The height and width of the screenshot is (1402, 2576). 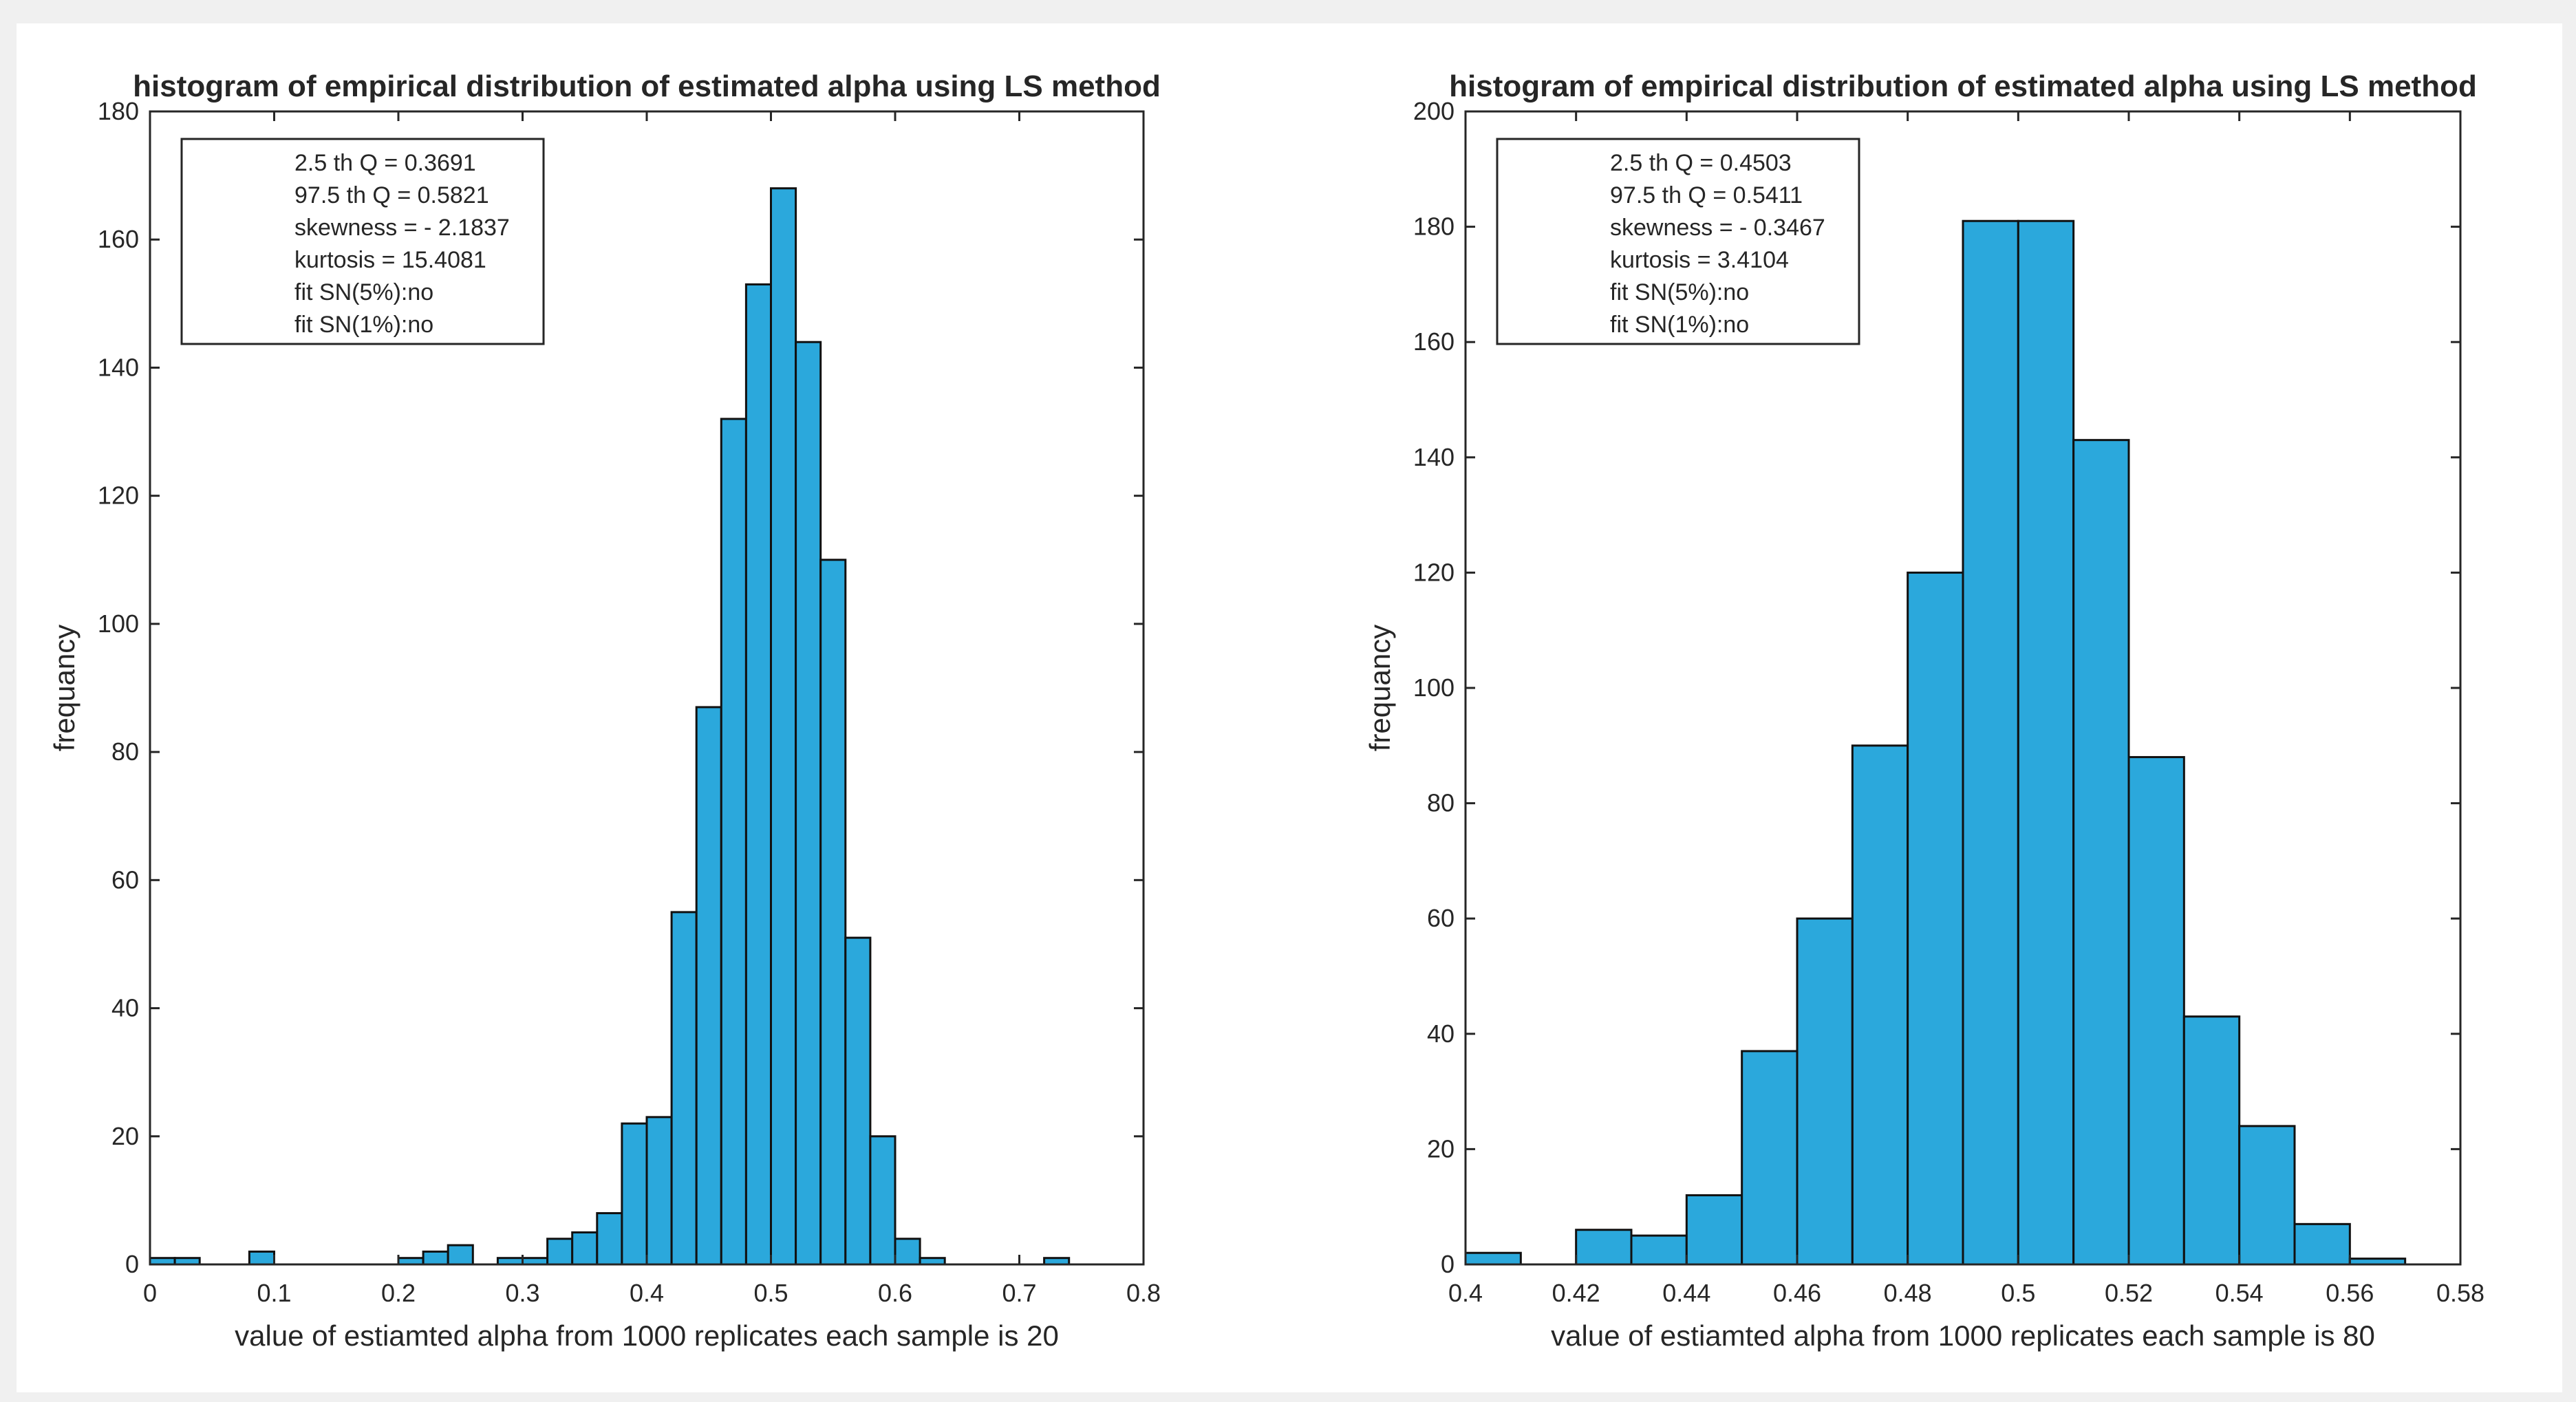 What do you see at coordinates (1434, 111) in the screenshot?
I see `y-tick-label: 200` at bounding box center [1434, 111].